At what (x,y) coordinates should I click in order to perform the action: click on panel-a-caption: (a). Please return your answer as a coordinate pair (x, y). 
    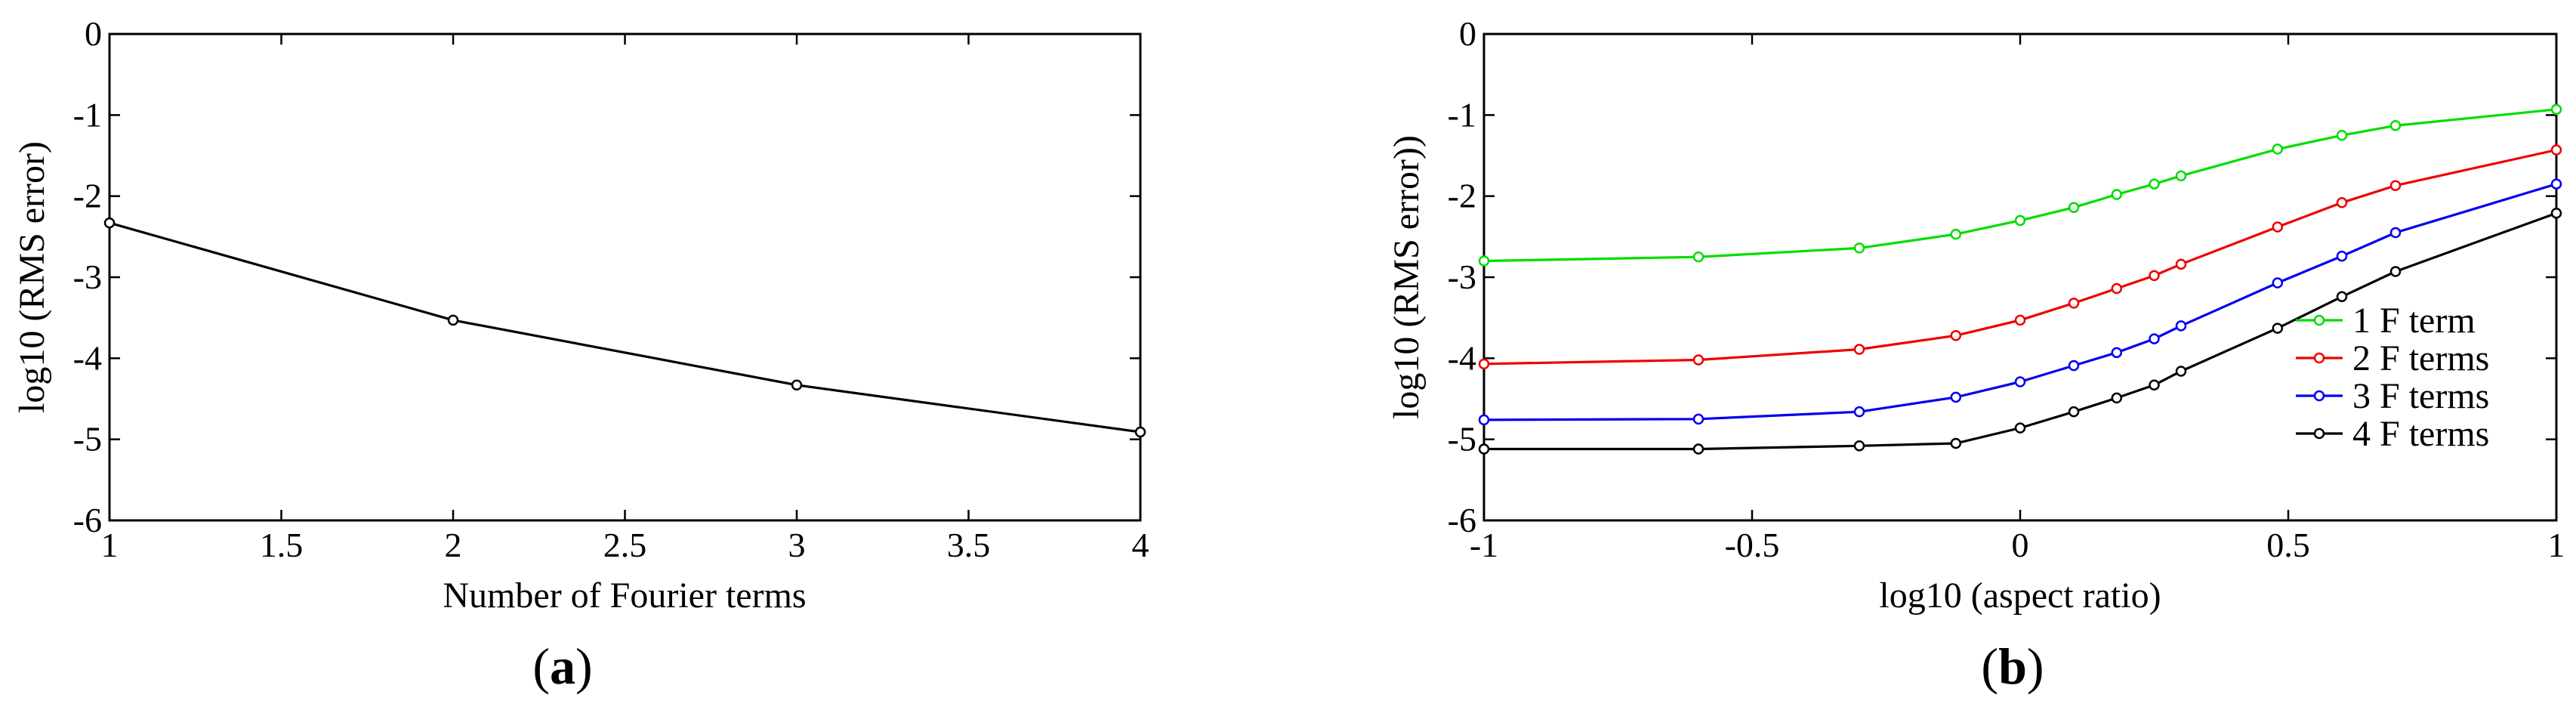
    Looking at the image, I should click on (562, 666).